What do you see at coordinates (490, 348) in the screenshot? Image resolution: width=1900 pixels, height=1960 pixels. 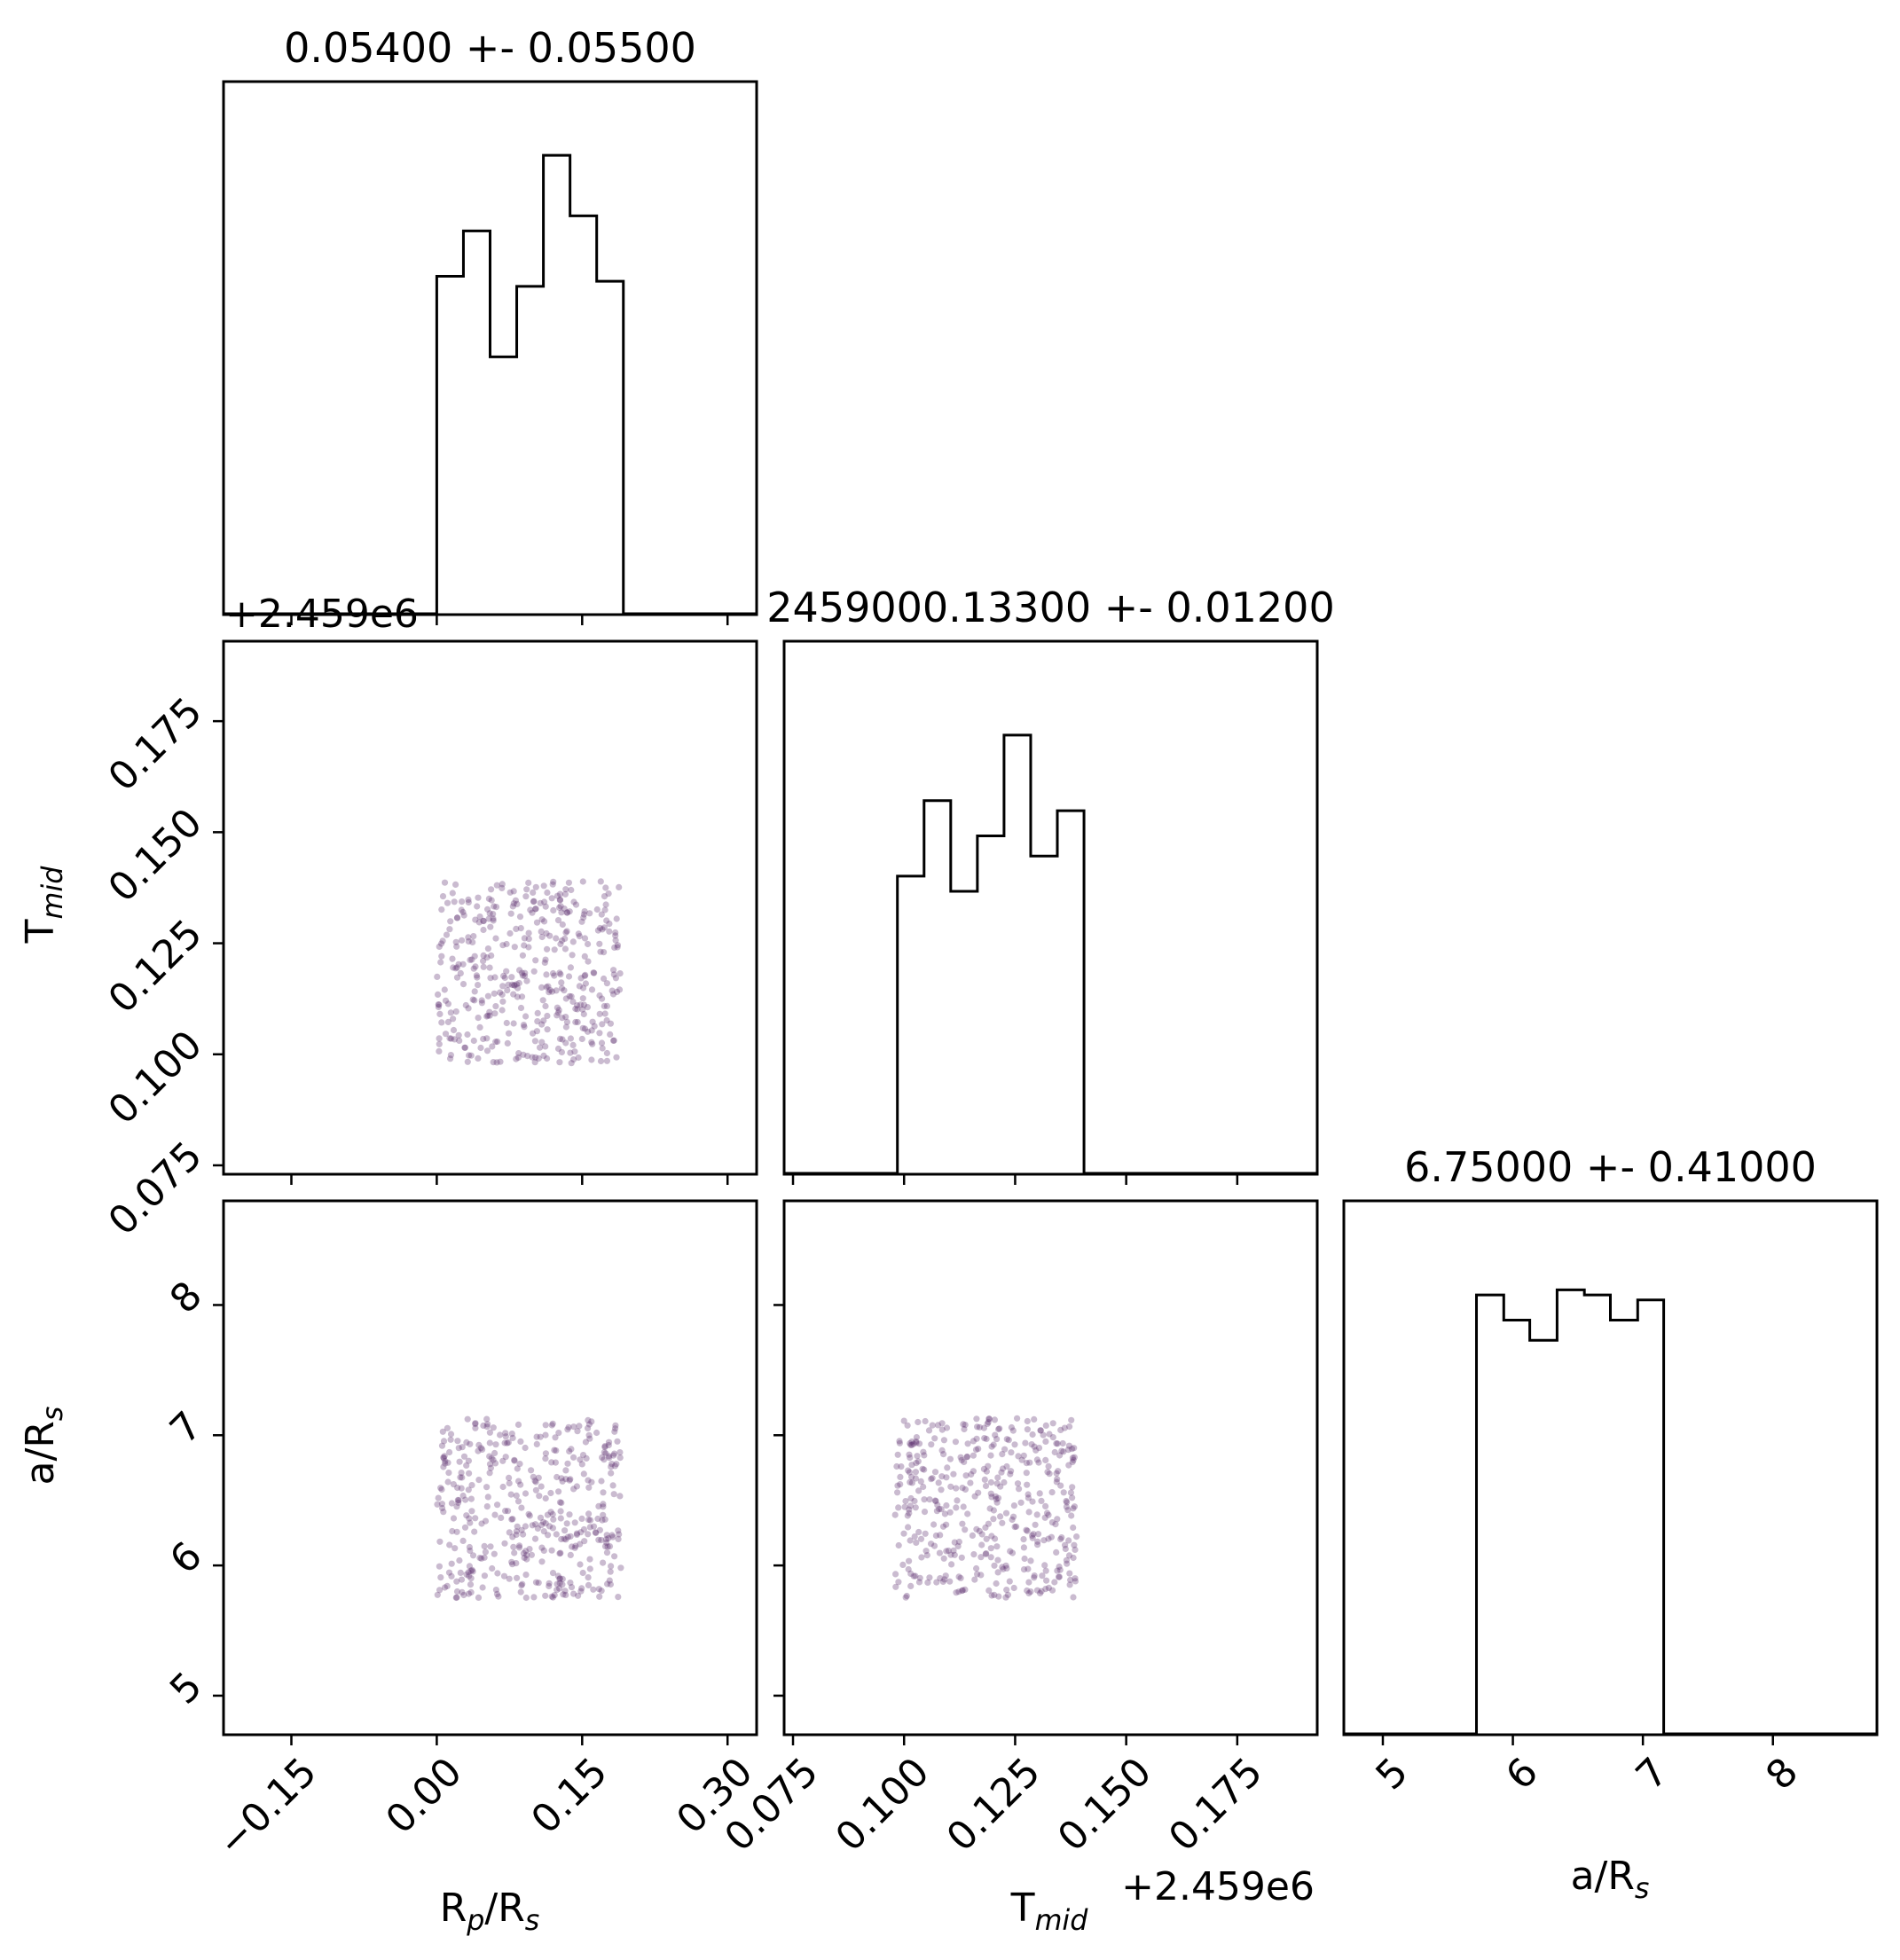 I see `panel-frame` at bounding box center [490, 348].